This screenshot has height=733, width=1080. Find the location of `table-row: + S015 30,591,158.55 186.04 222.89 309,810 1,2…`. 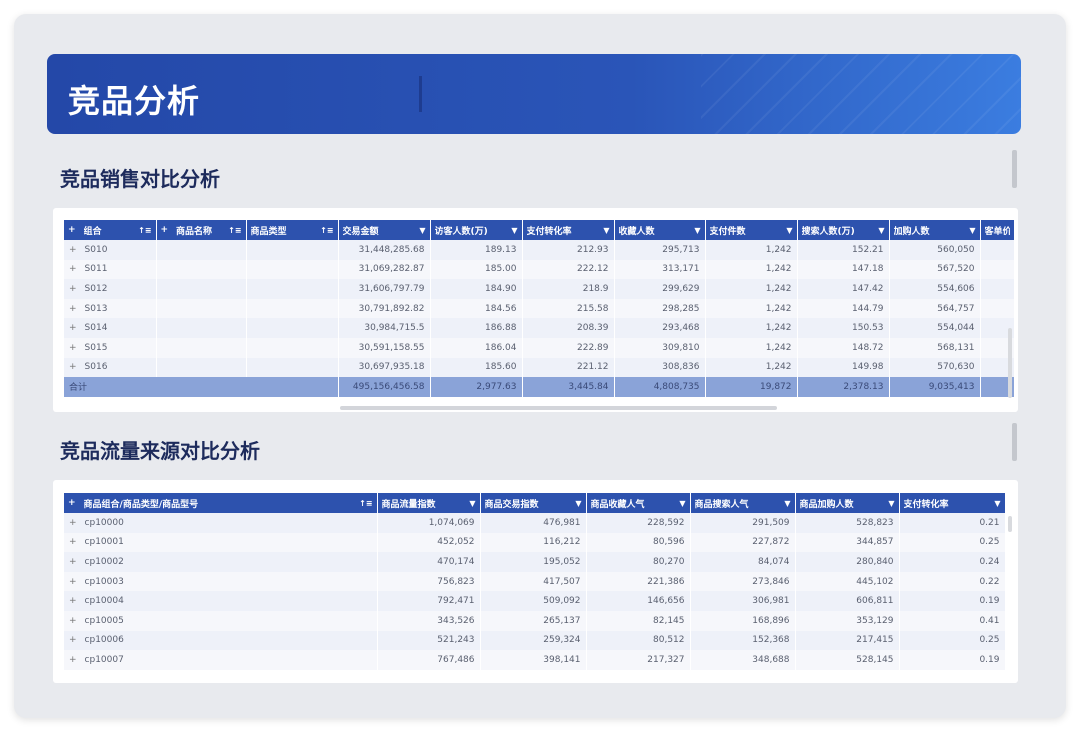

table-row: + S015 30,591,158.55 186.04 222.89 309,810 1,2… is located at coordinates (539, 347).